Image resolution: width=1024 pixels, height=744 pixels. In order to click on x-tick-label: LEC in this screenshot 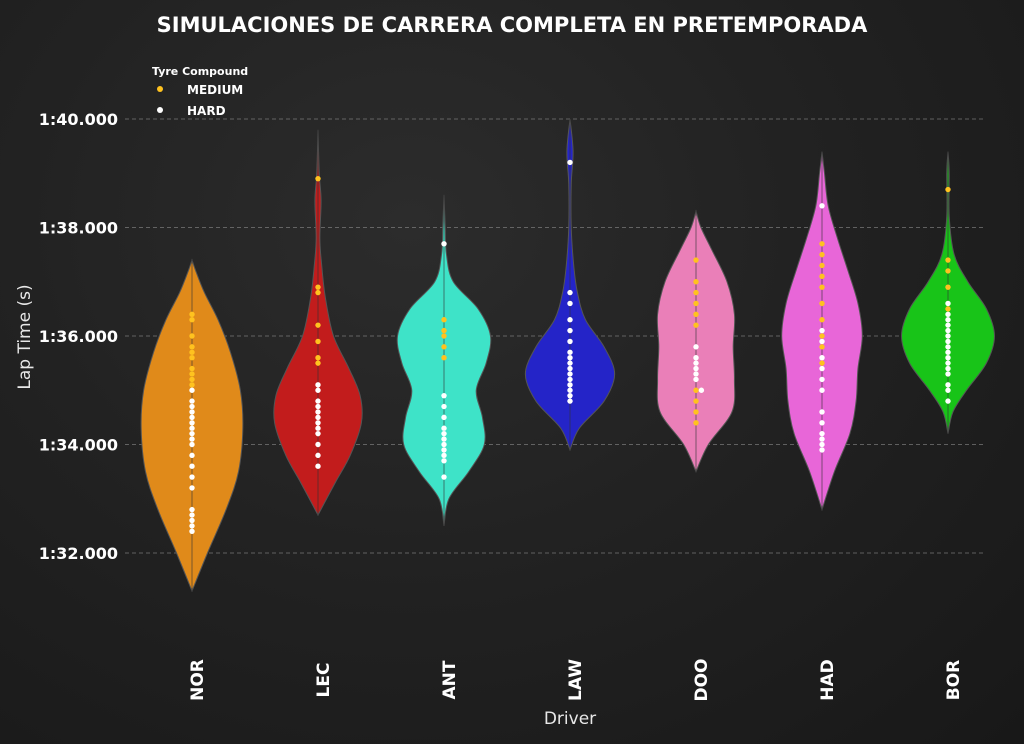, I will do `click(324, 680)`.